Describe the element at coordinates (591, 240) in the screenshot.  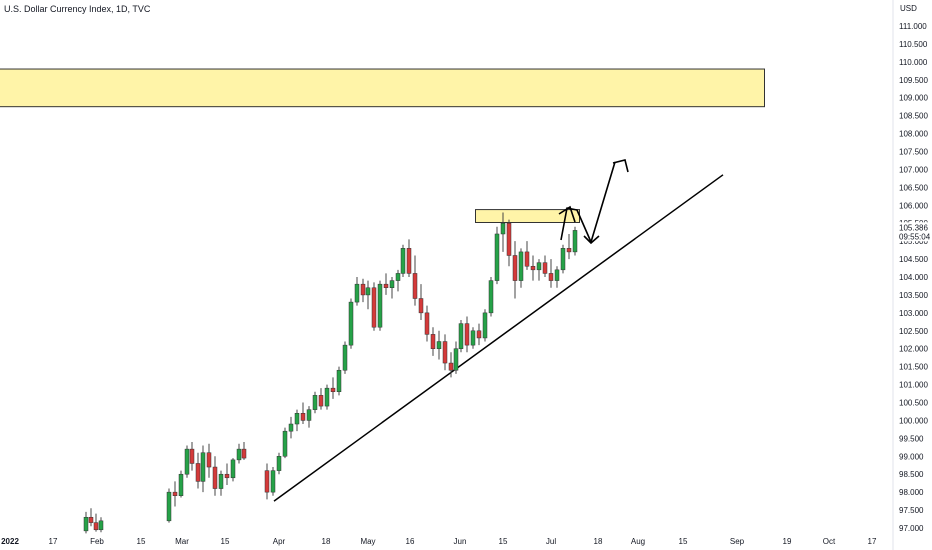
I see `arrowhead-down` at that location.